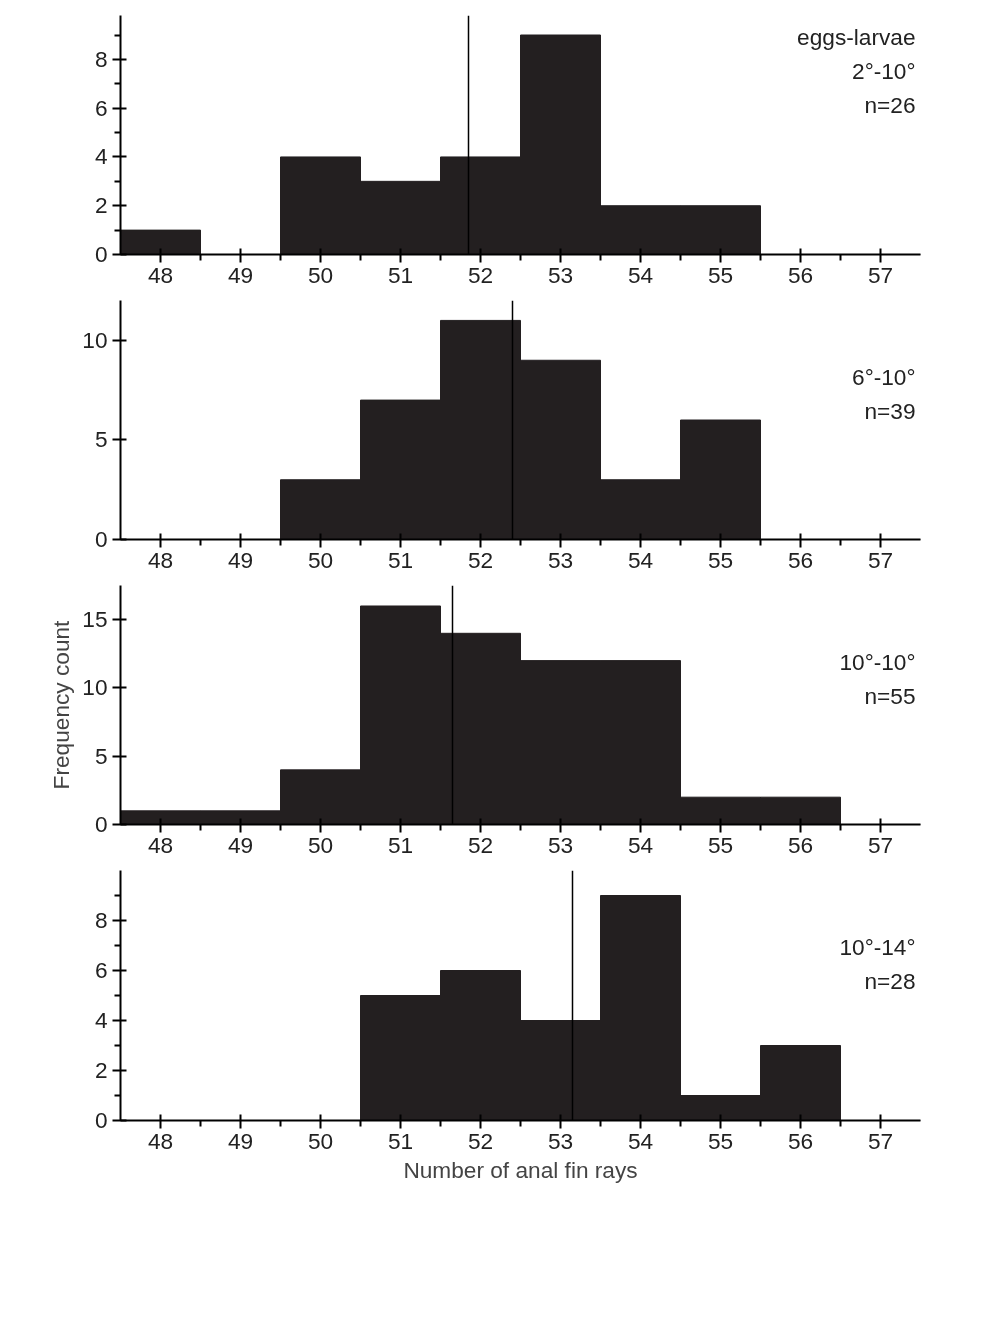 This screenshot has height=1331, width=984. I want to click on annotation: 6°-10°, so click(884, 376).